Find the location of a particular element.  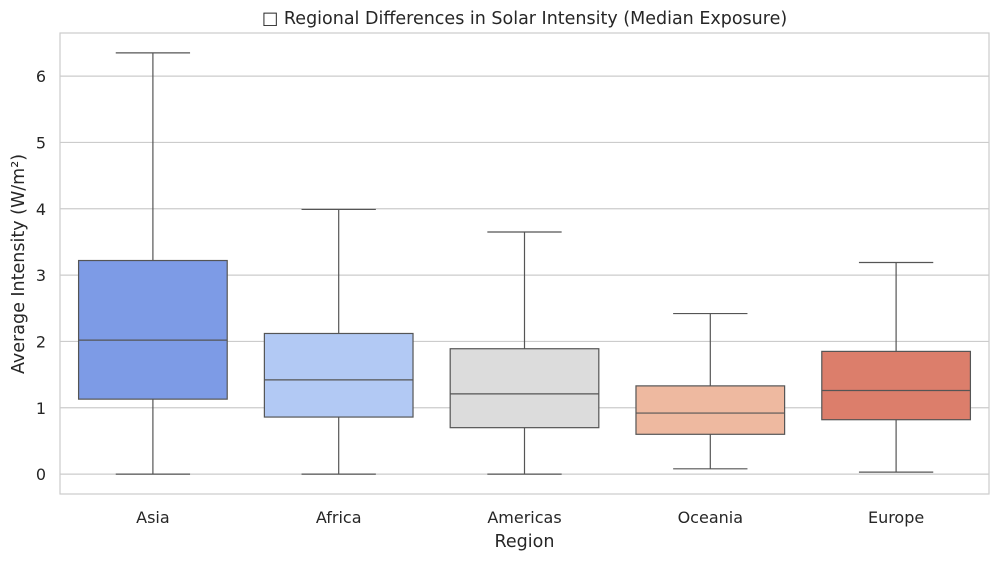

iqr-box-europe is located at coordinates (896, 385).